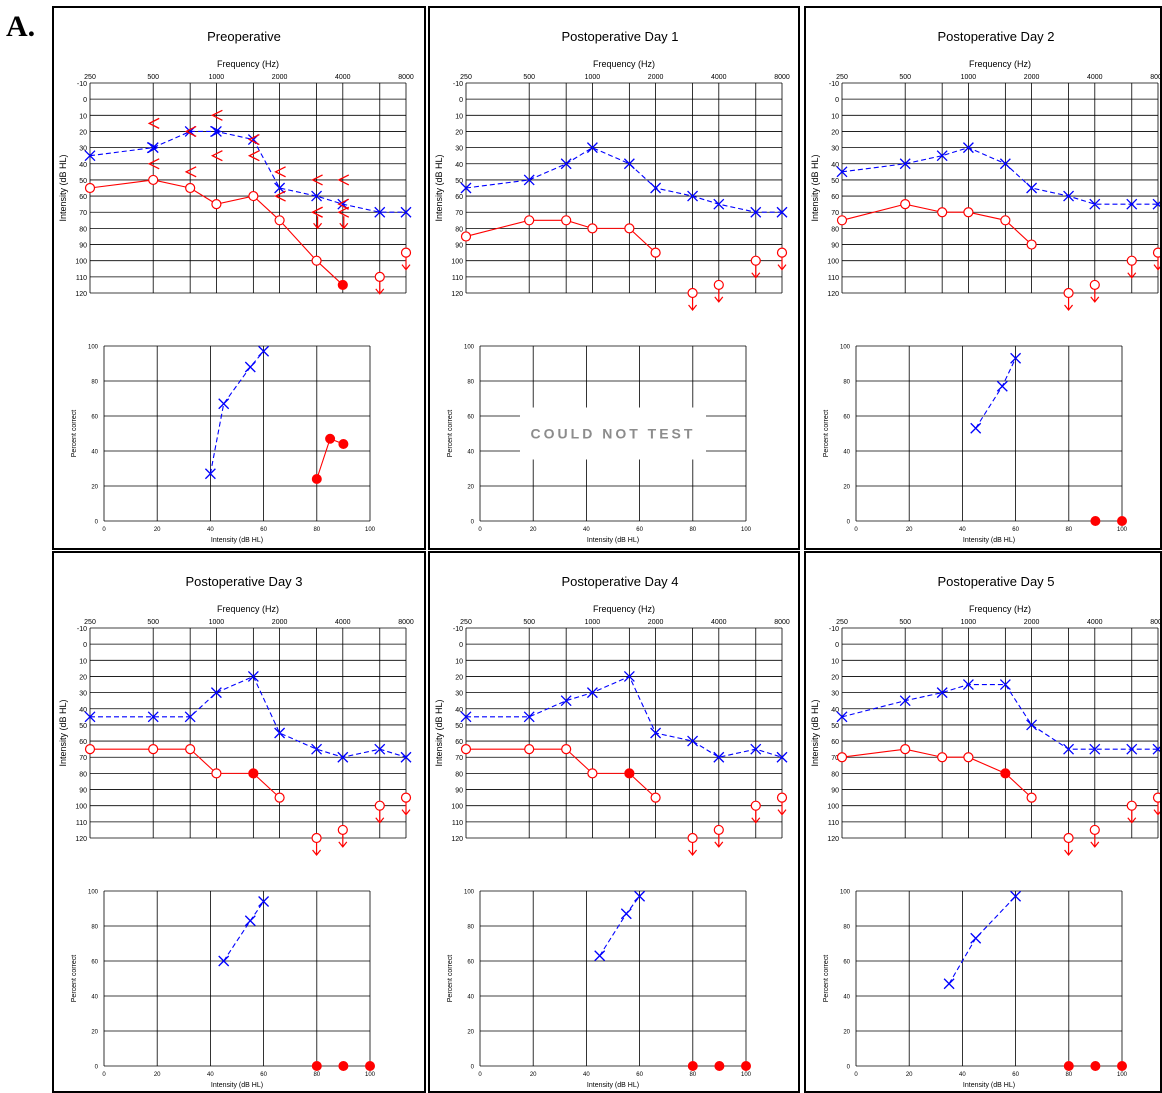 The height and width of the screenshot is (1093, 1162). I want to click on audiogram-y-tick: 10, so click(835, 116).